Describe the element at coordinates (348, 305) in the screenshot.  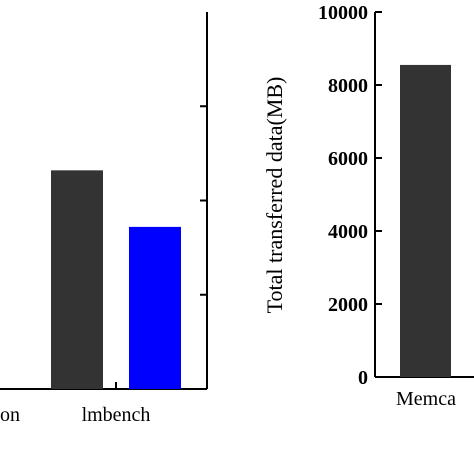
I see `right-y-tick-label-1: 2000` at that location.